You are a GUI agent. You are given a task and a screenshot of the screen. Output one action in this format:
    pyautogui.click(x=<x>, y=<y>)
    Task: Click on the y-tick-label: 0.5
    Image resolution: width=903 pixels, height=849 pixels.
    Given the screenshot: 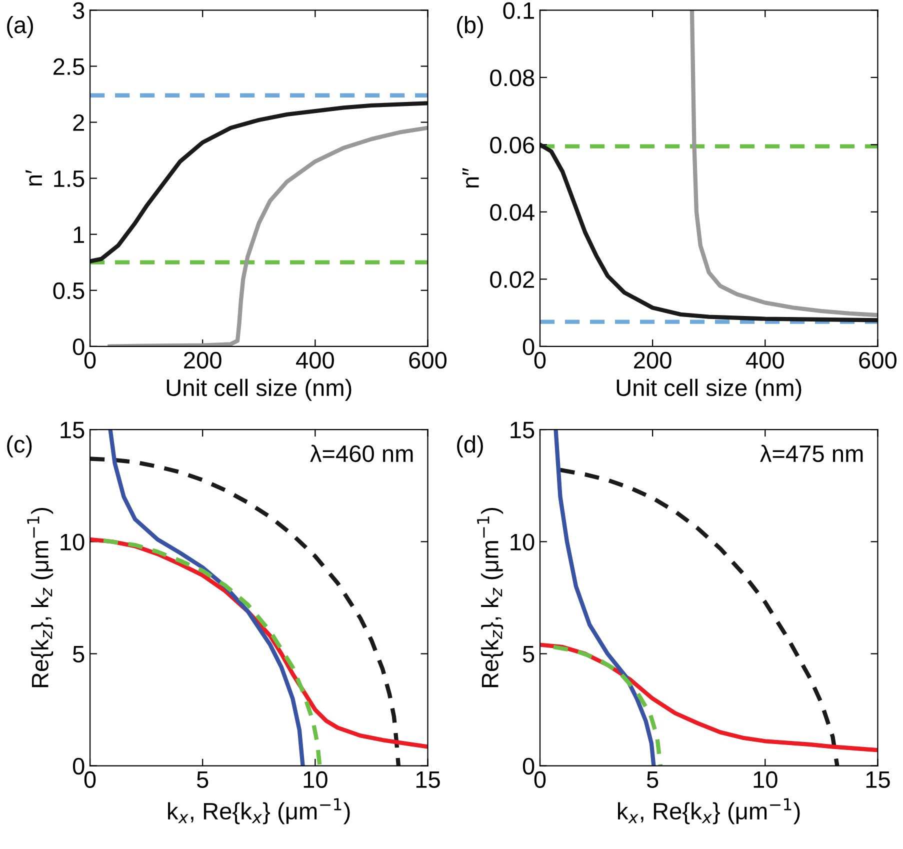 What is the action you would take?
    pyautogui.click(x=68, y=291)
    